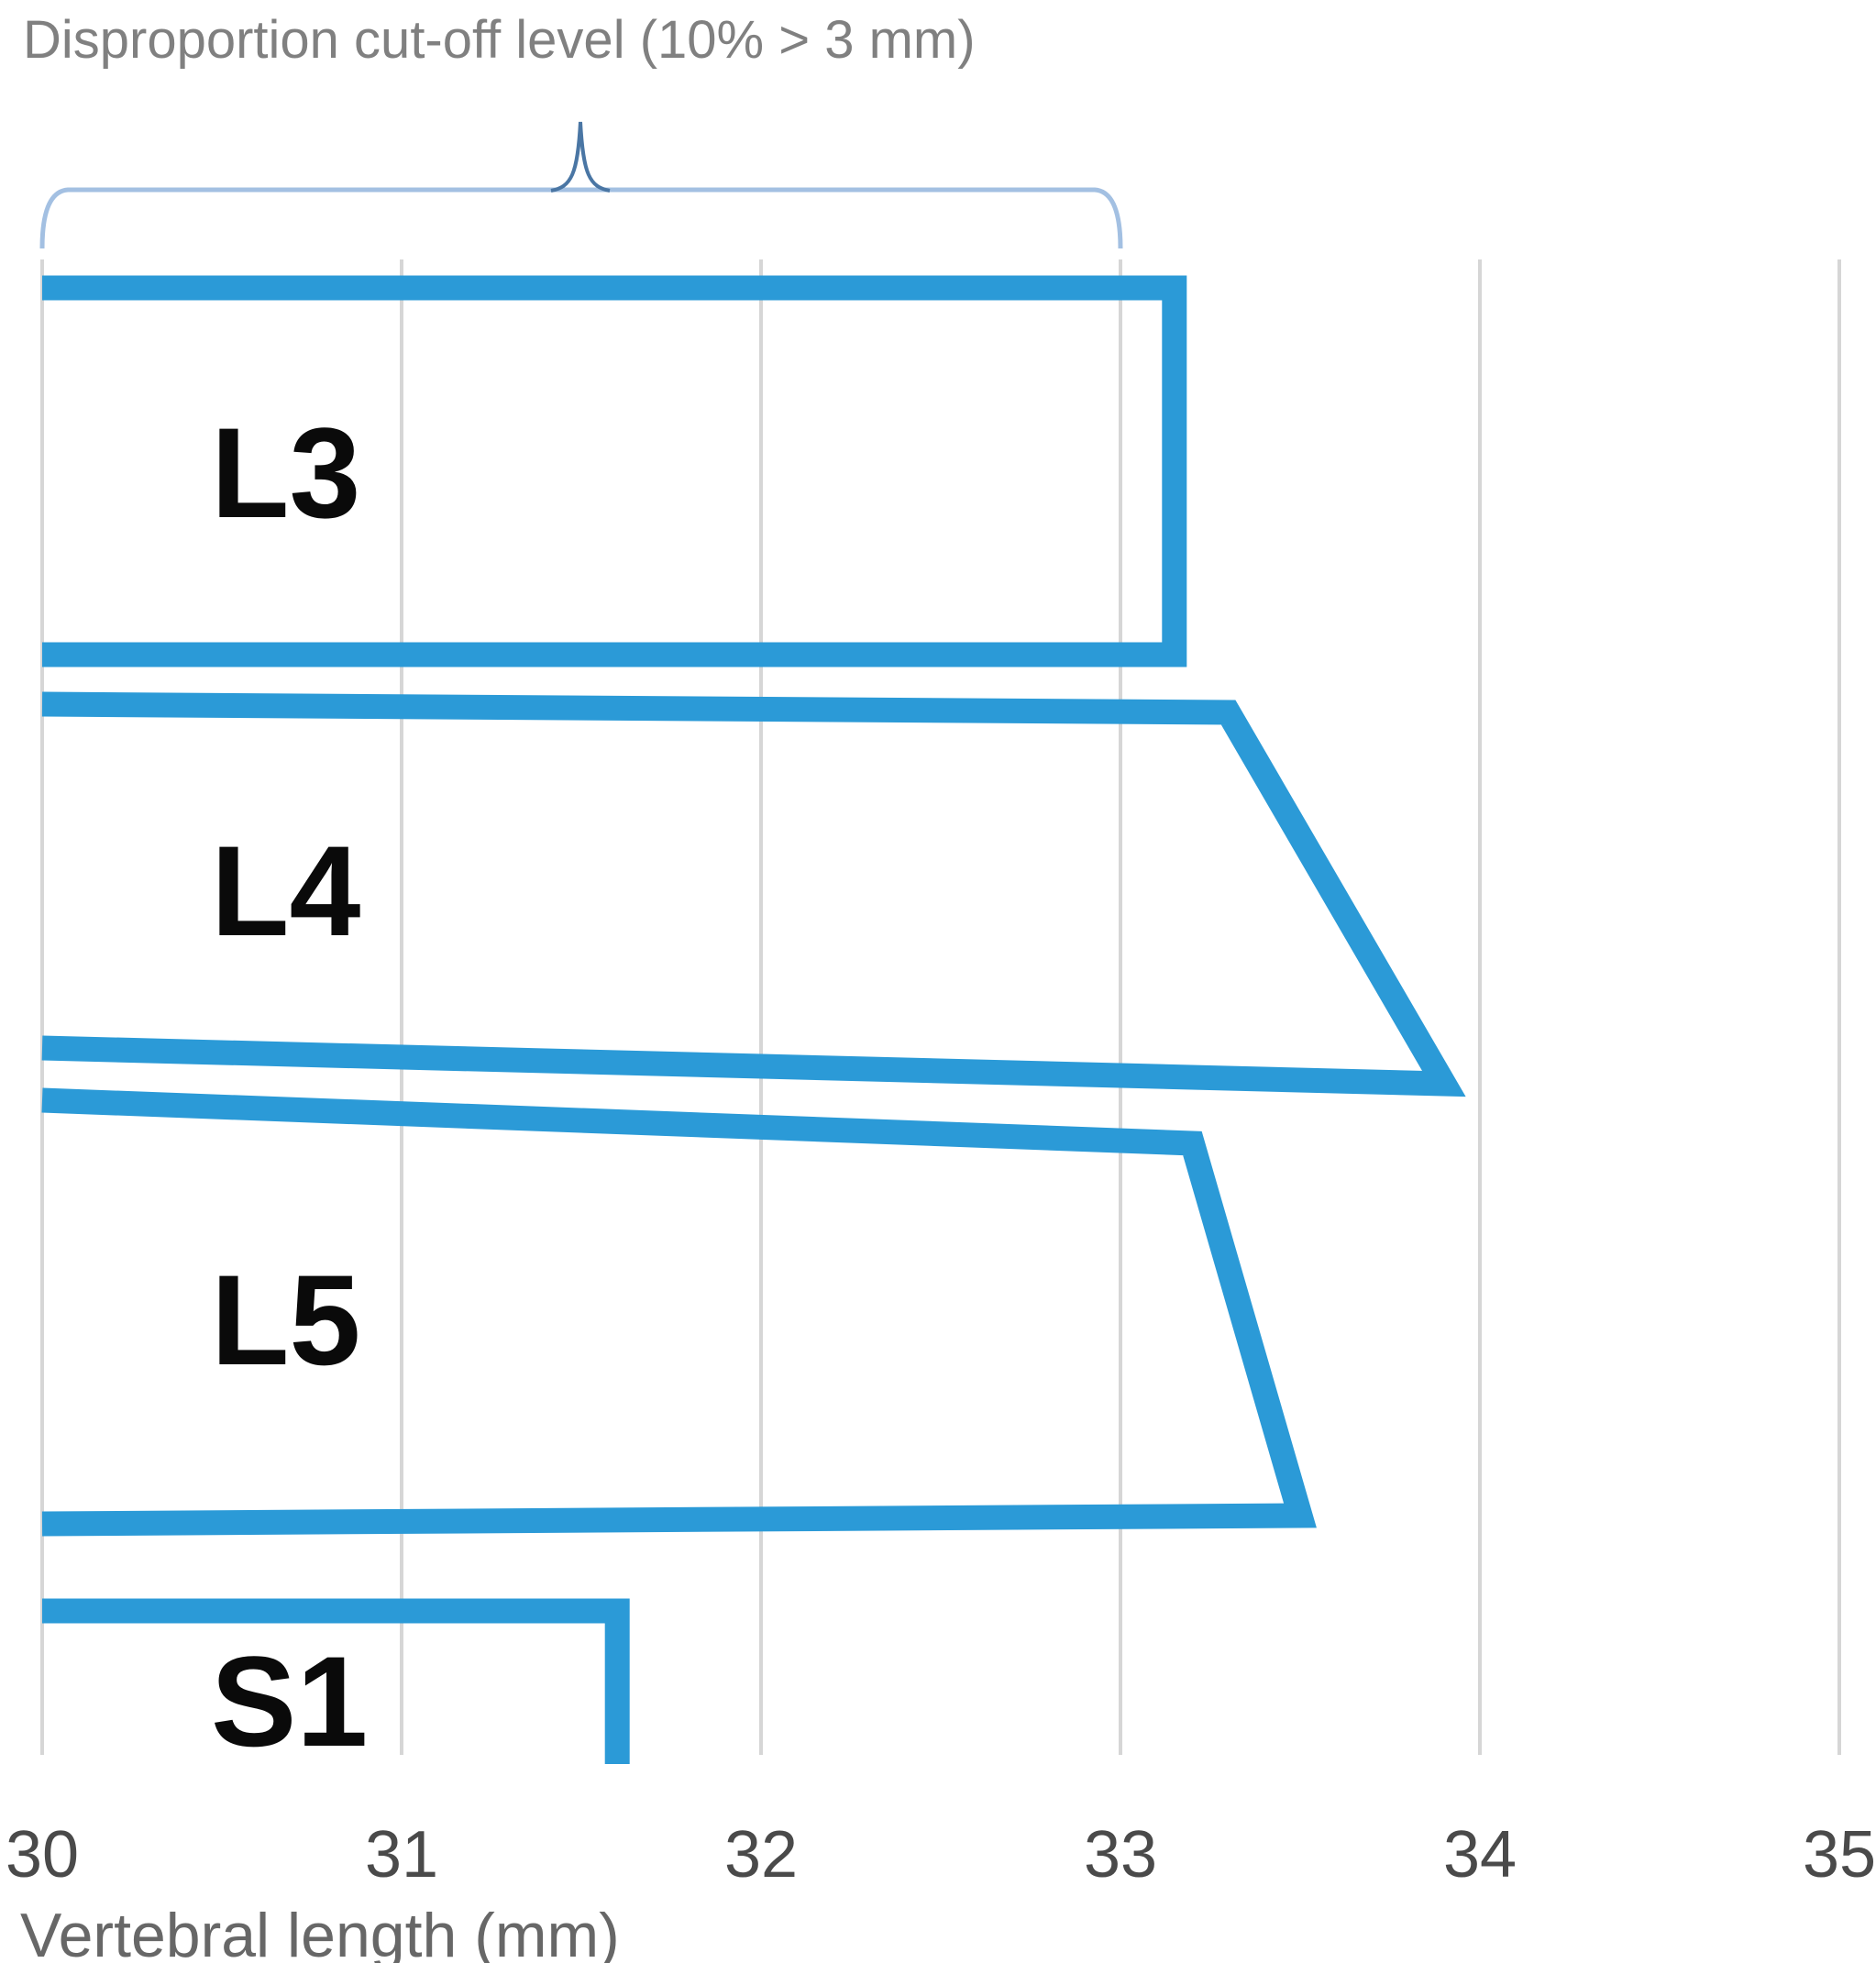  Describe the element at coordinates (42, 1854) in the screenshot. I see `x-tick-label-30: 30` at that location.